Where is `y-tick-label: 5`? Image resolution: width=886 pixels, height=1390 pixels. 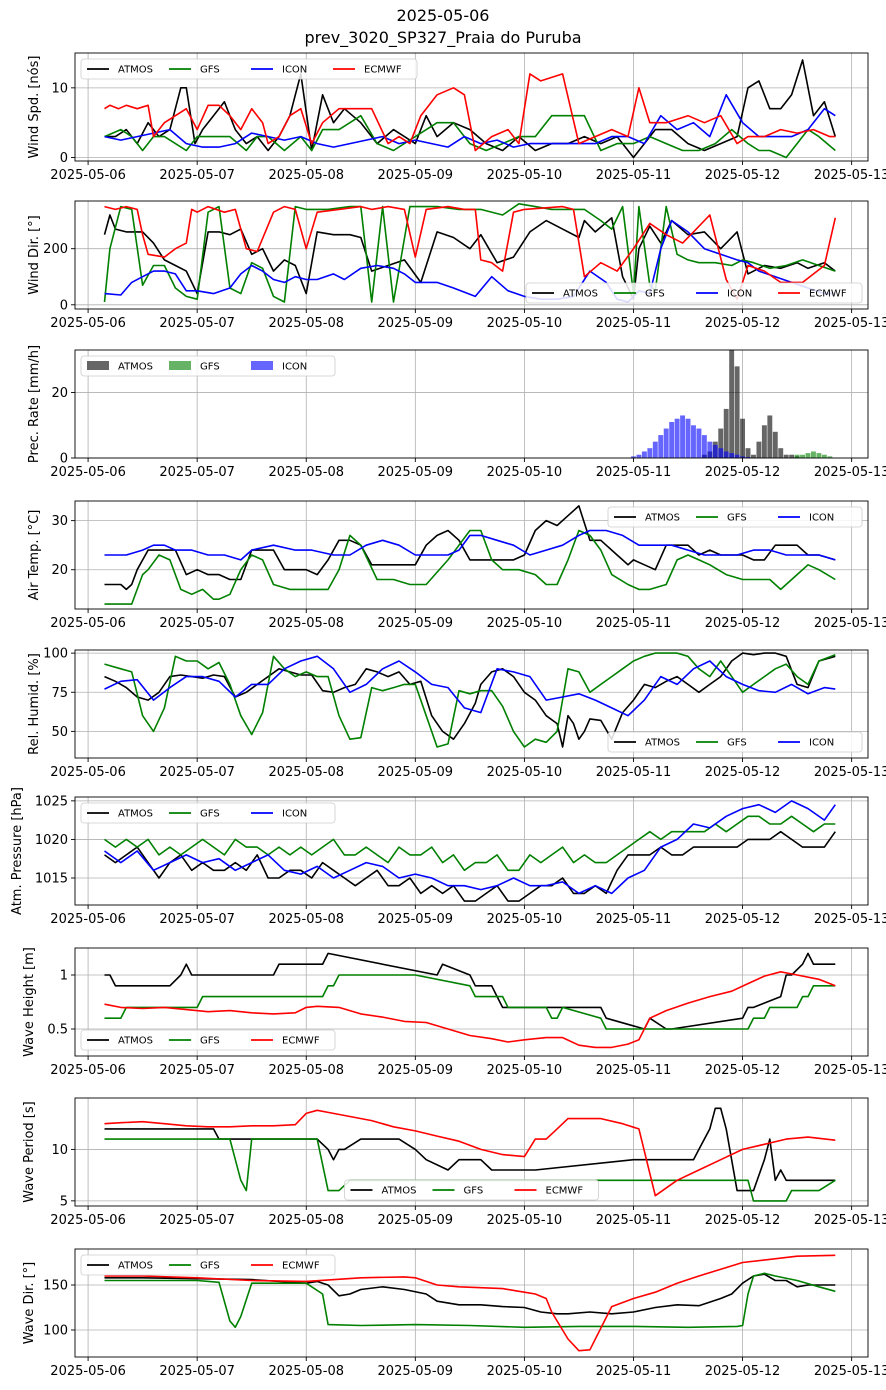 y-tick-label: 5 is located at coordinates (64, 1201).